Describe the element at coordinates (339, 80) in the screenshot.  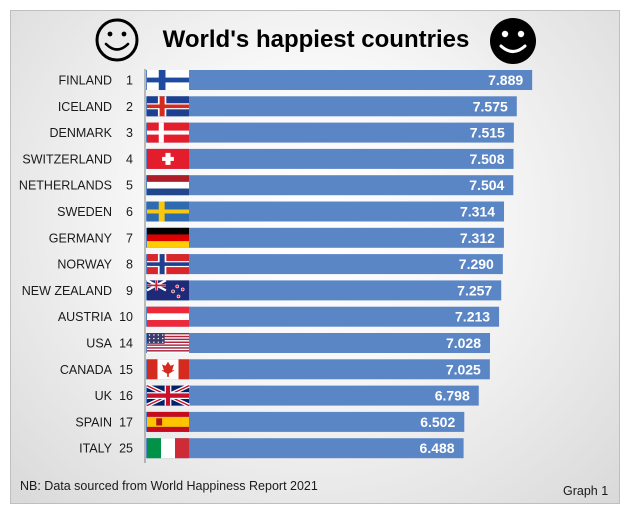
I see `bar-finland` at that location.